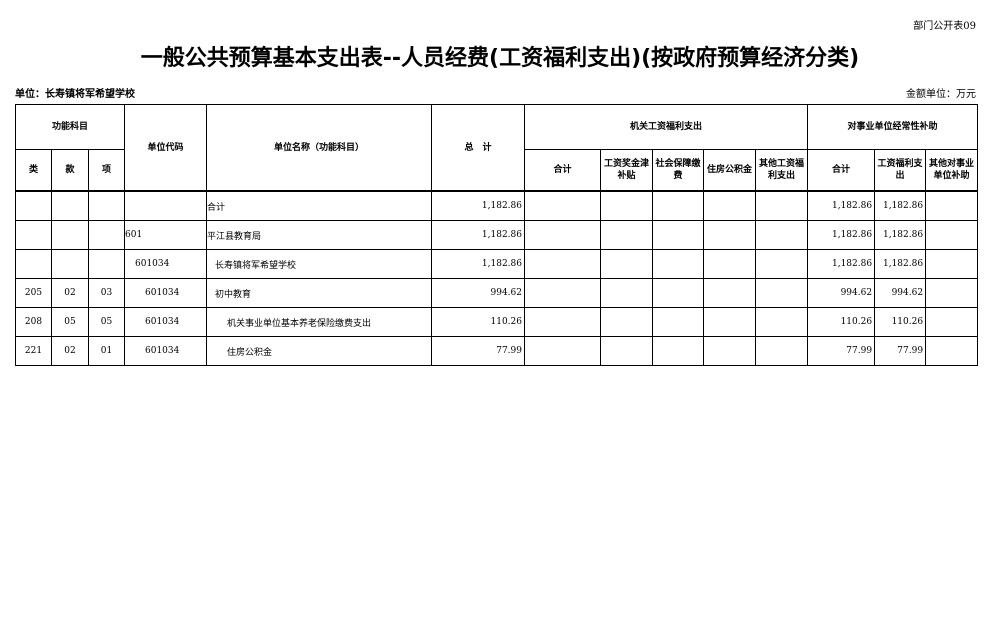 Image resolution: width=1000 pixels, height=636 pixels. What do you see at coordinates (106, 322) in the screenshot?
I see `cell-xiang: 05` at bounding box center [106, 322].